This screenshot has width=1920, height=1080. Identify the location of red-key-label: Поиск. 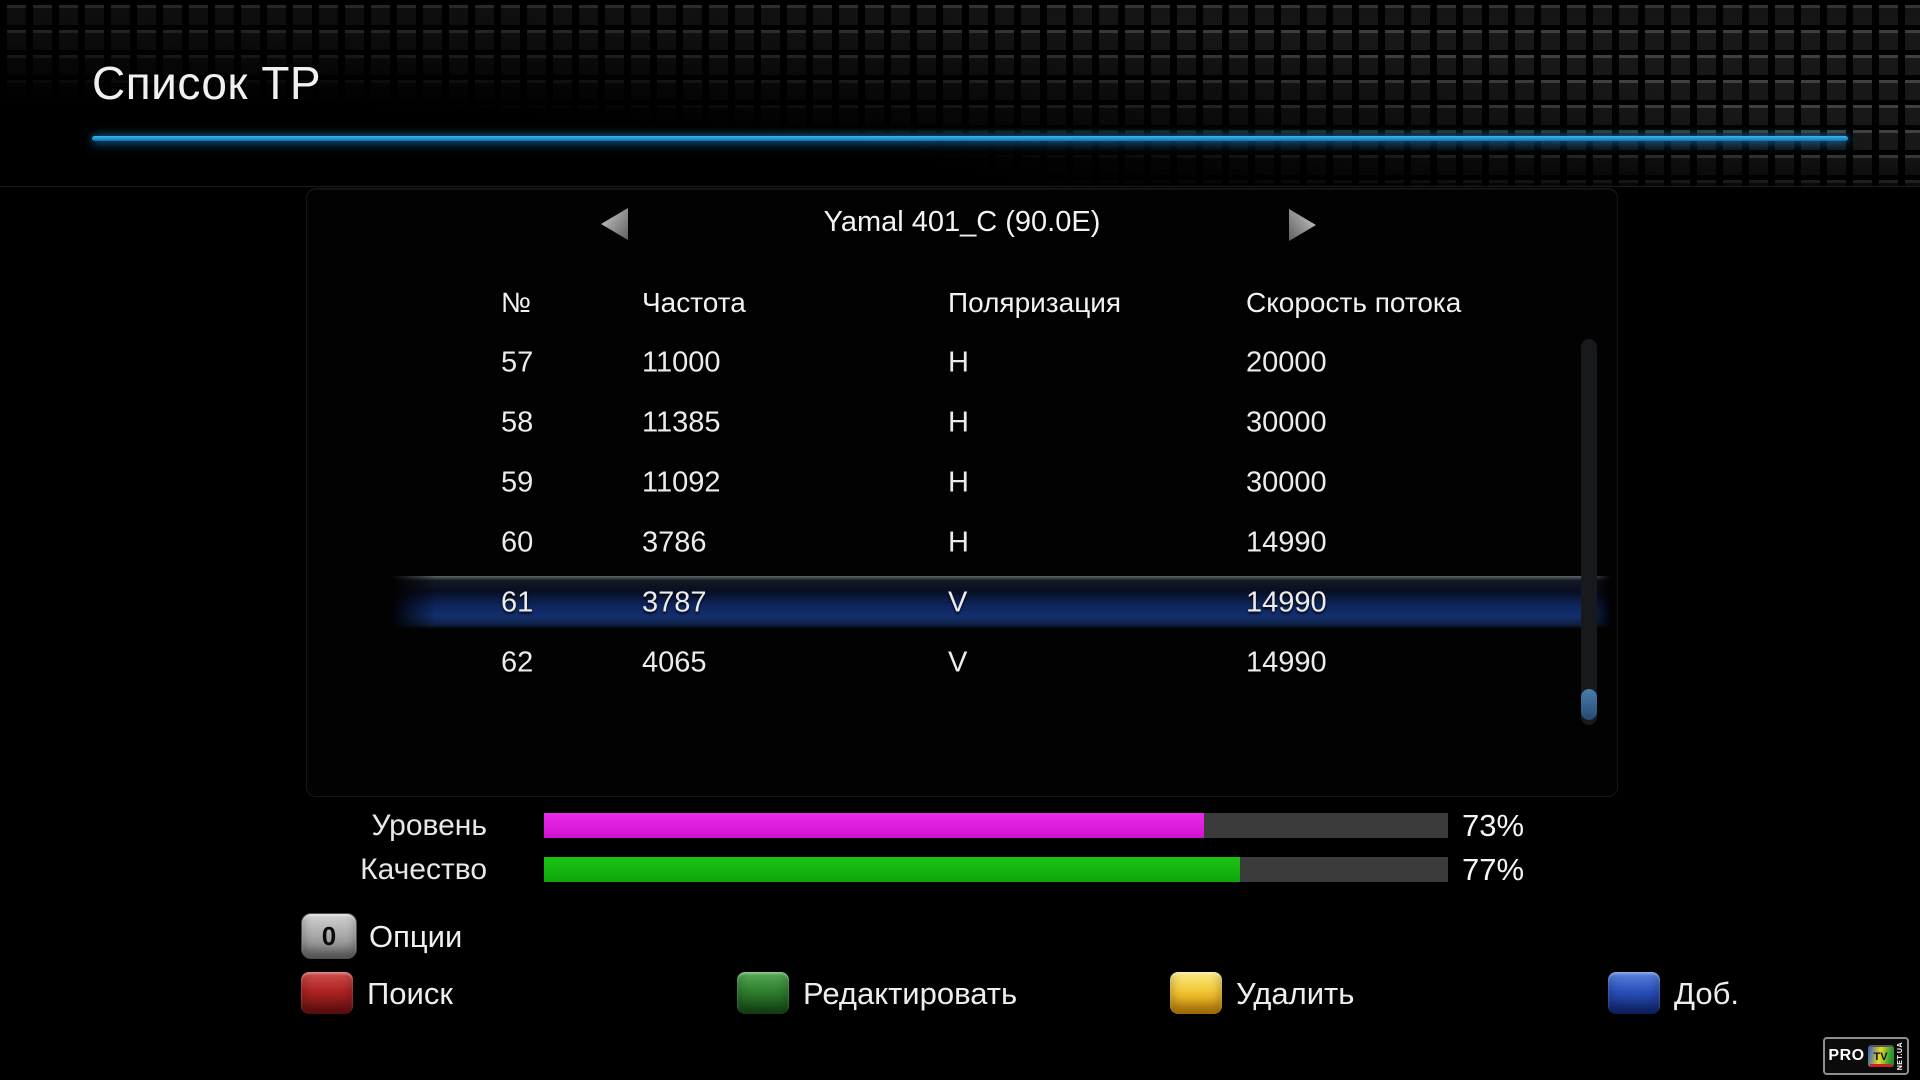
(410, 993).